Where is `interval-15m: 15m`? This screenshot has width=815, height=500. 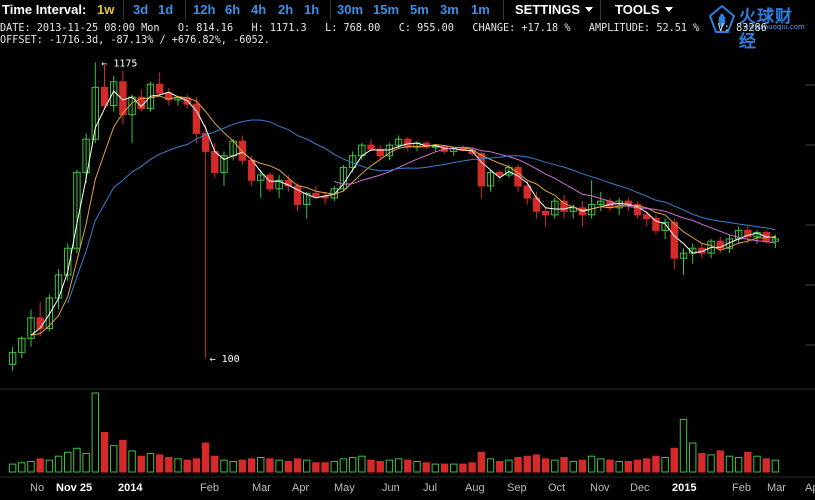
interval-15m: 15m is located at coordinates (386, 9).